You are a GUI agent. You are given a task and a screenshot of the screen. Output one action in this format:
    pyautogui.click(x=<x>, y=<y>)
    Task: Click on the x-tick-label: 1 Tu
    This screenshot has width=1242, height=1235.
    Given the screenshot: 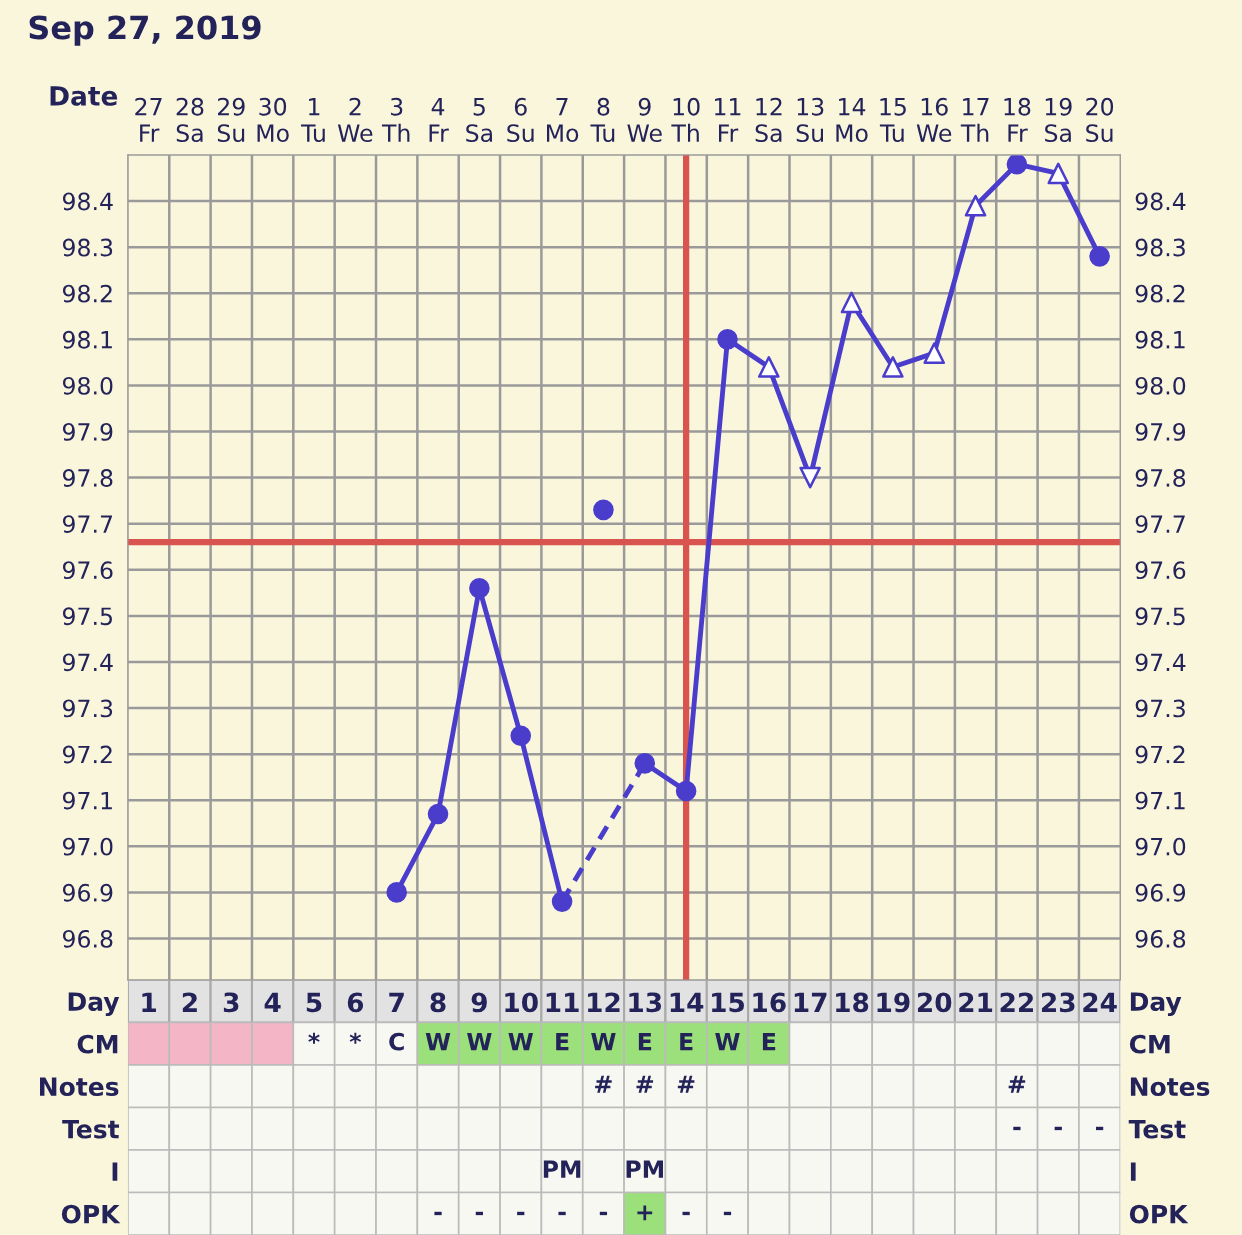 What is the action you would take?
    pyautogui.click(x=313, y=120)
    